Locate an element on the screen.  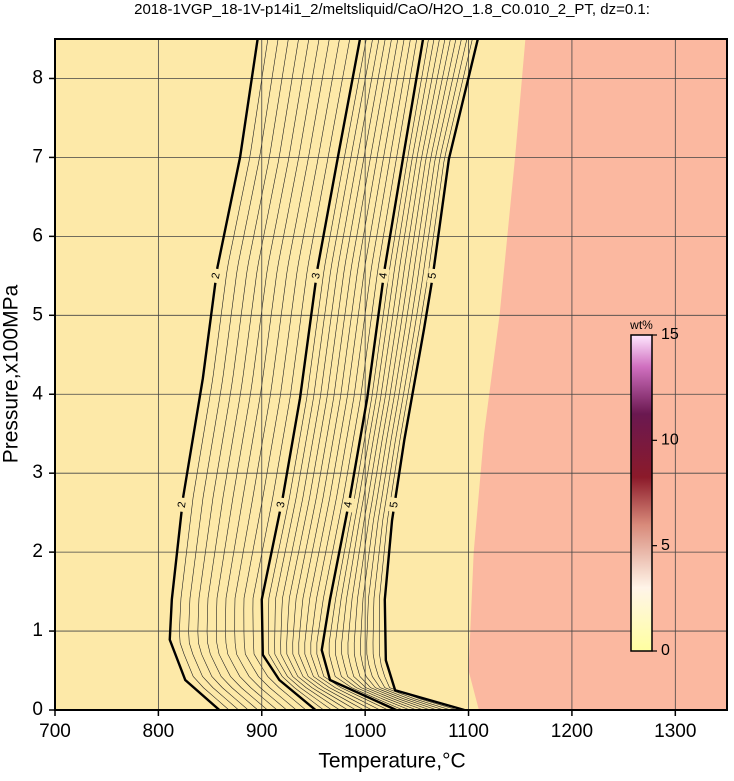
colorbar-tick-label: 15 is located at coordinates (670, 334).